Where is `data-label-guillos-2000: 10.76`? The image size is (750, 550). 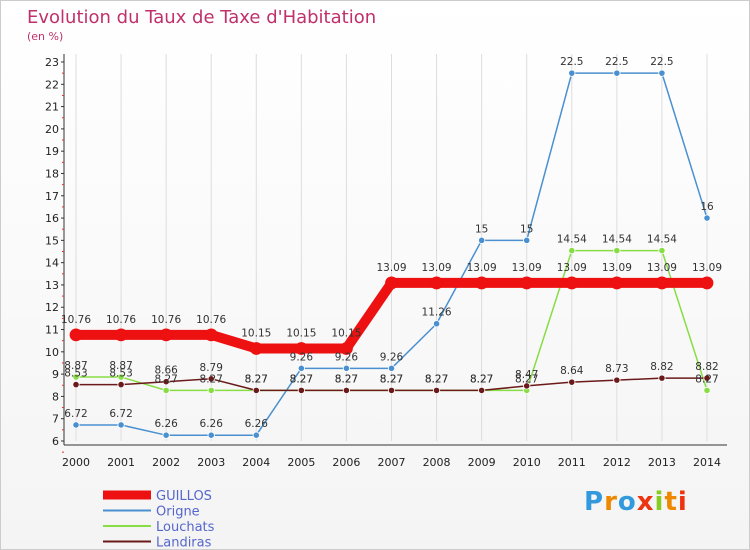 data-label-guillos-2000: 10.76 is located at coordinates (76, 320).